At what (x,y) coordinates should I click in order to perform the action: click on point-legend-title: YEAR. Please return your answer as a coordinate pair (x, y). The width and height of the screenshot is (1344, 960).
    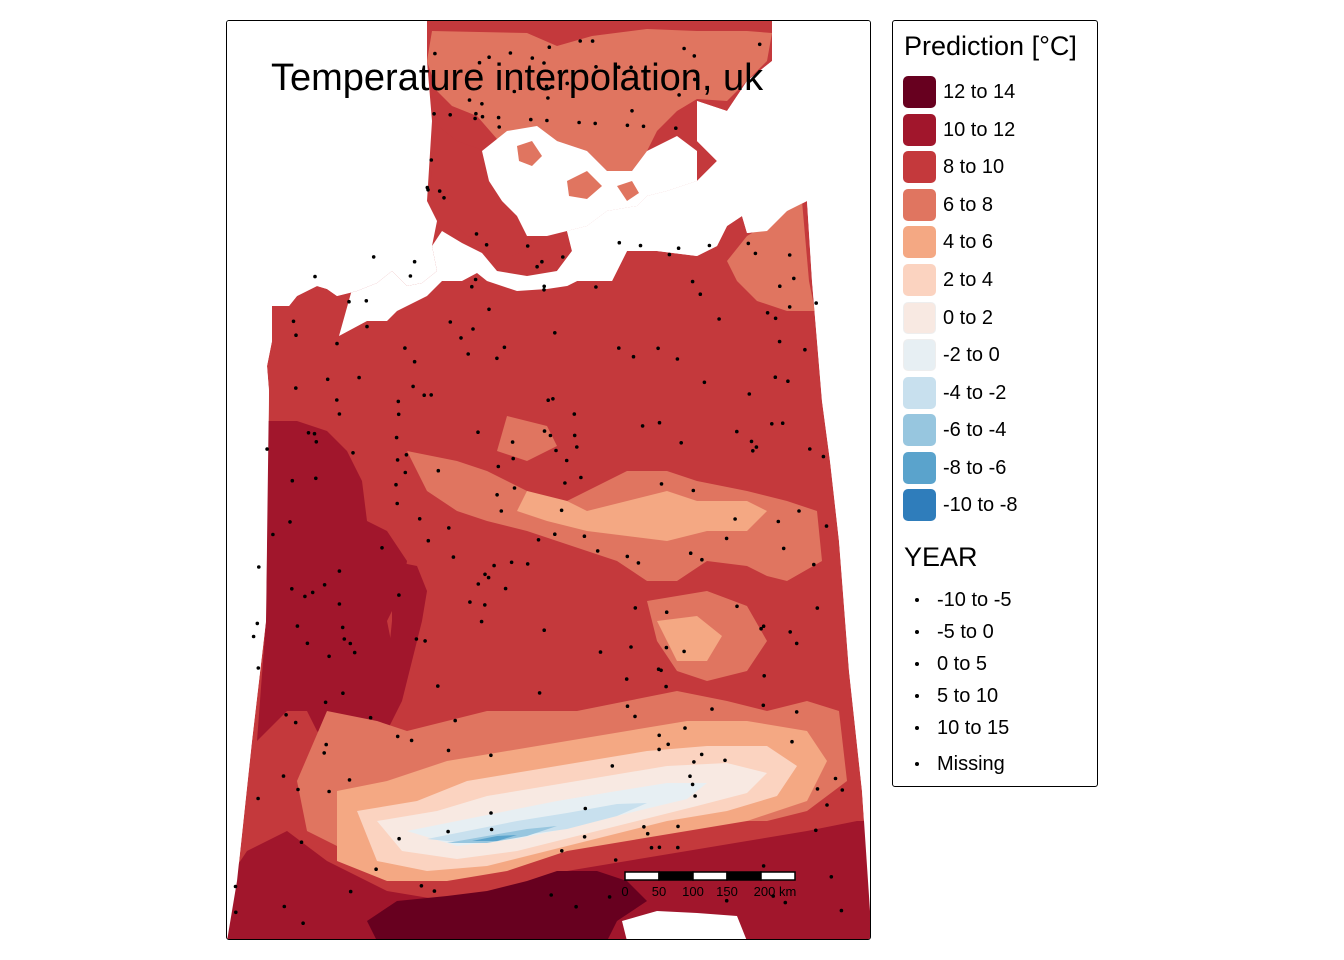
    Looking at the image, I should click on (941, 557).